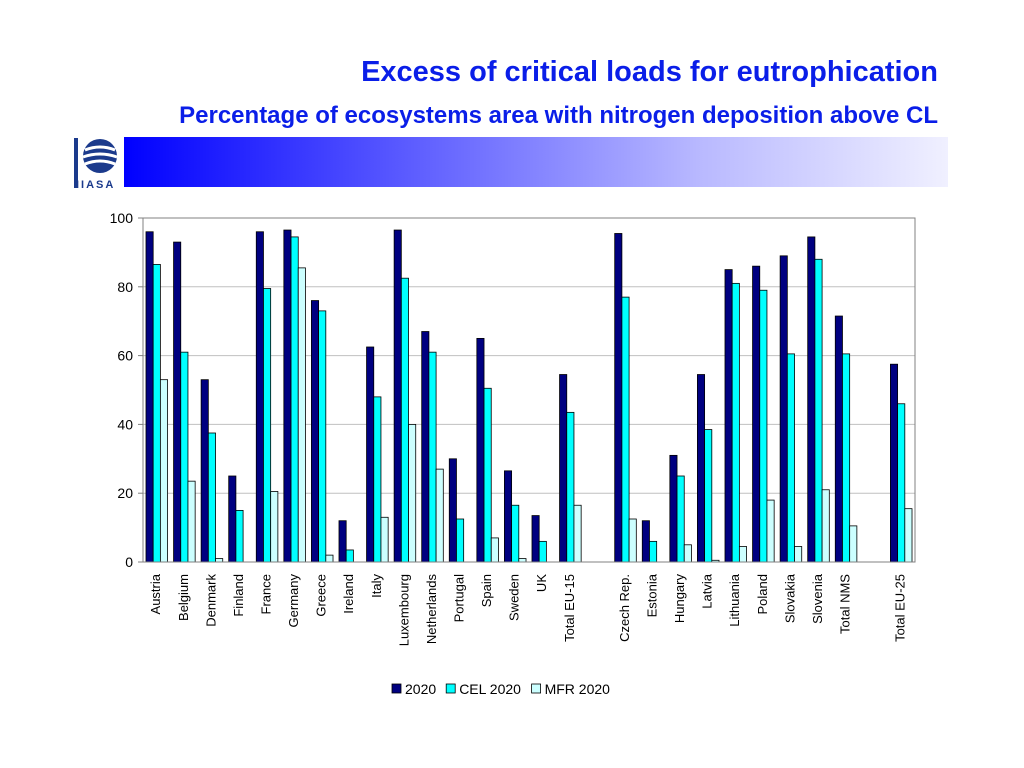  I want to click on x-category-label: Finland, so click(238, 595).